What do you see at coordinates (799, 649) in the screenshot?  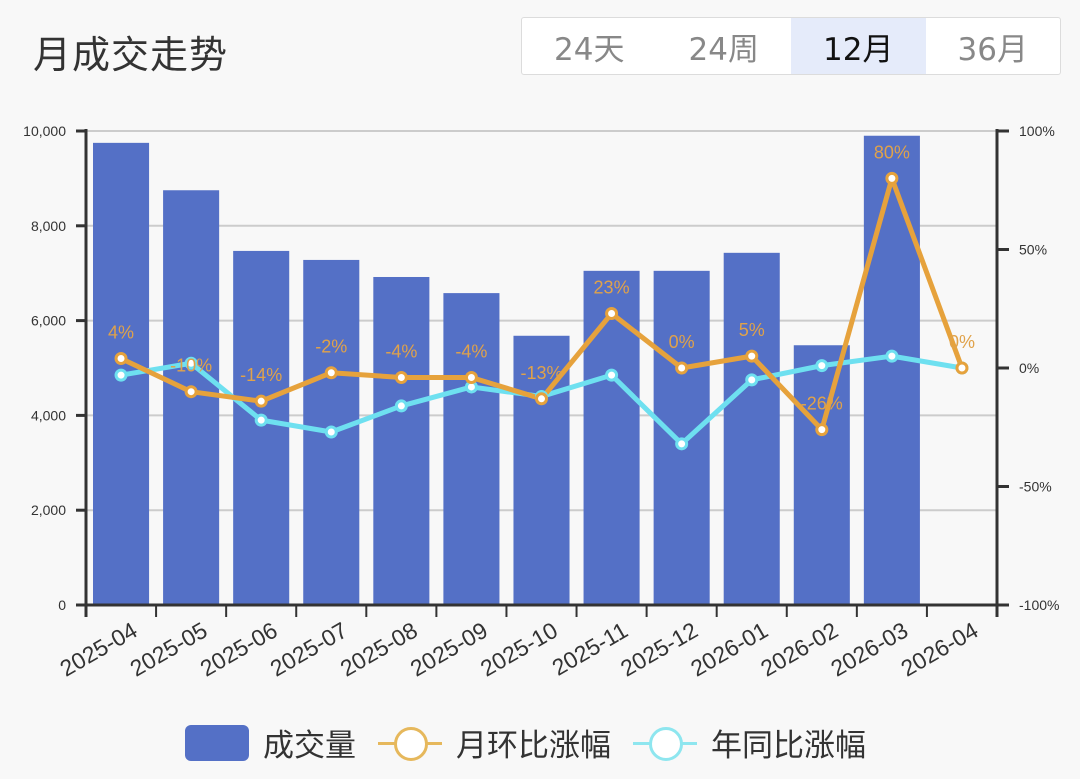 I see `x-tick-label: 2026-02` at bounding box center [799, 649].